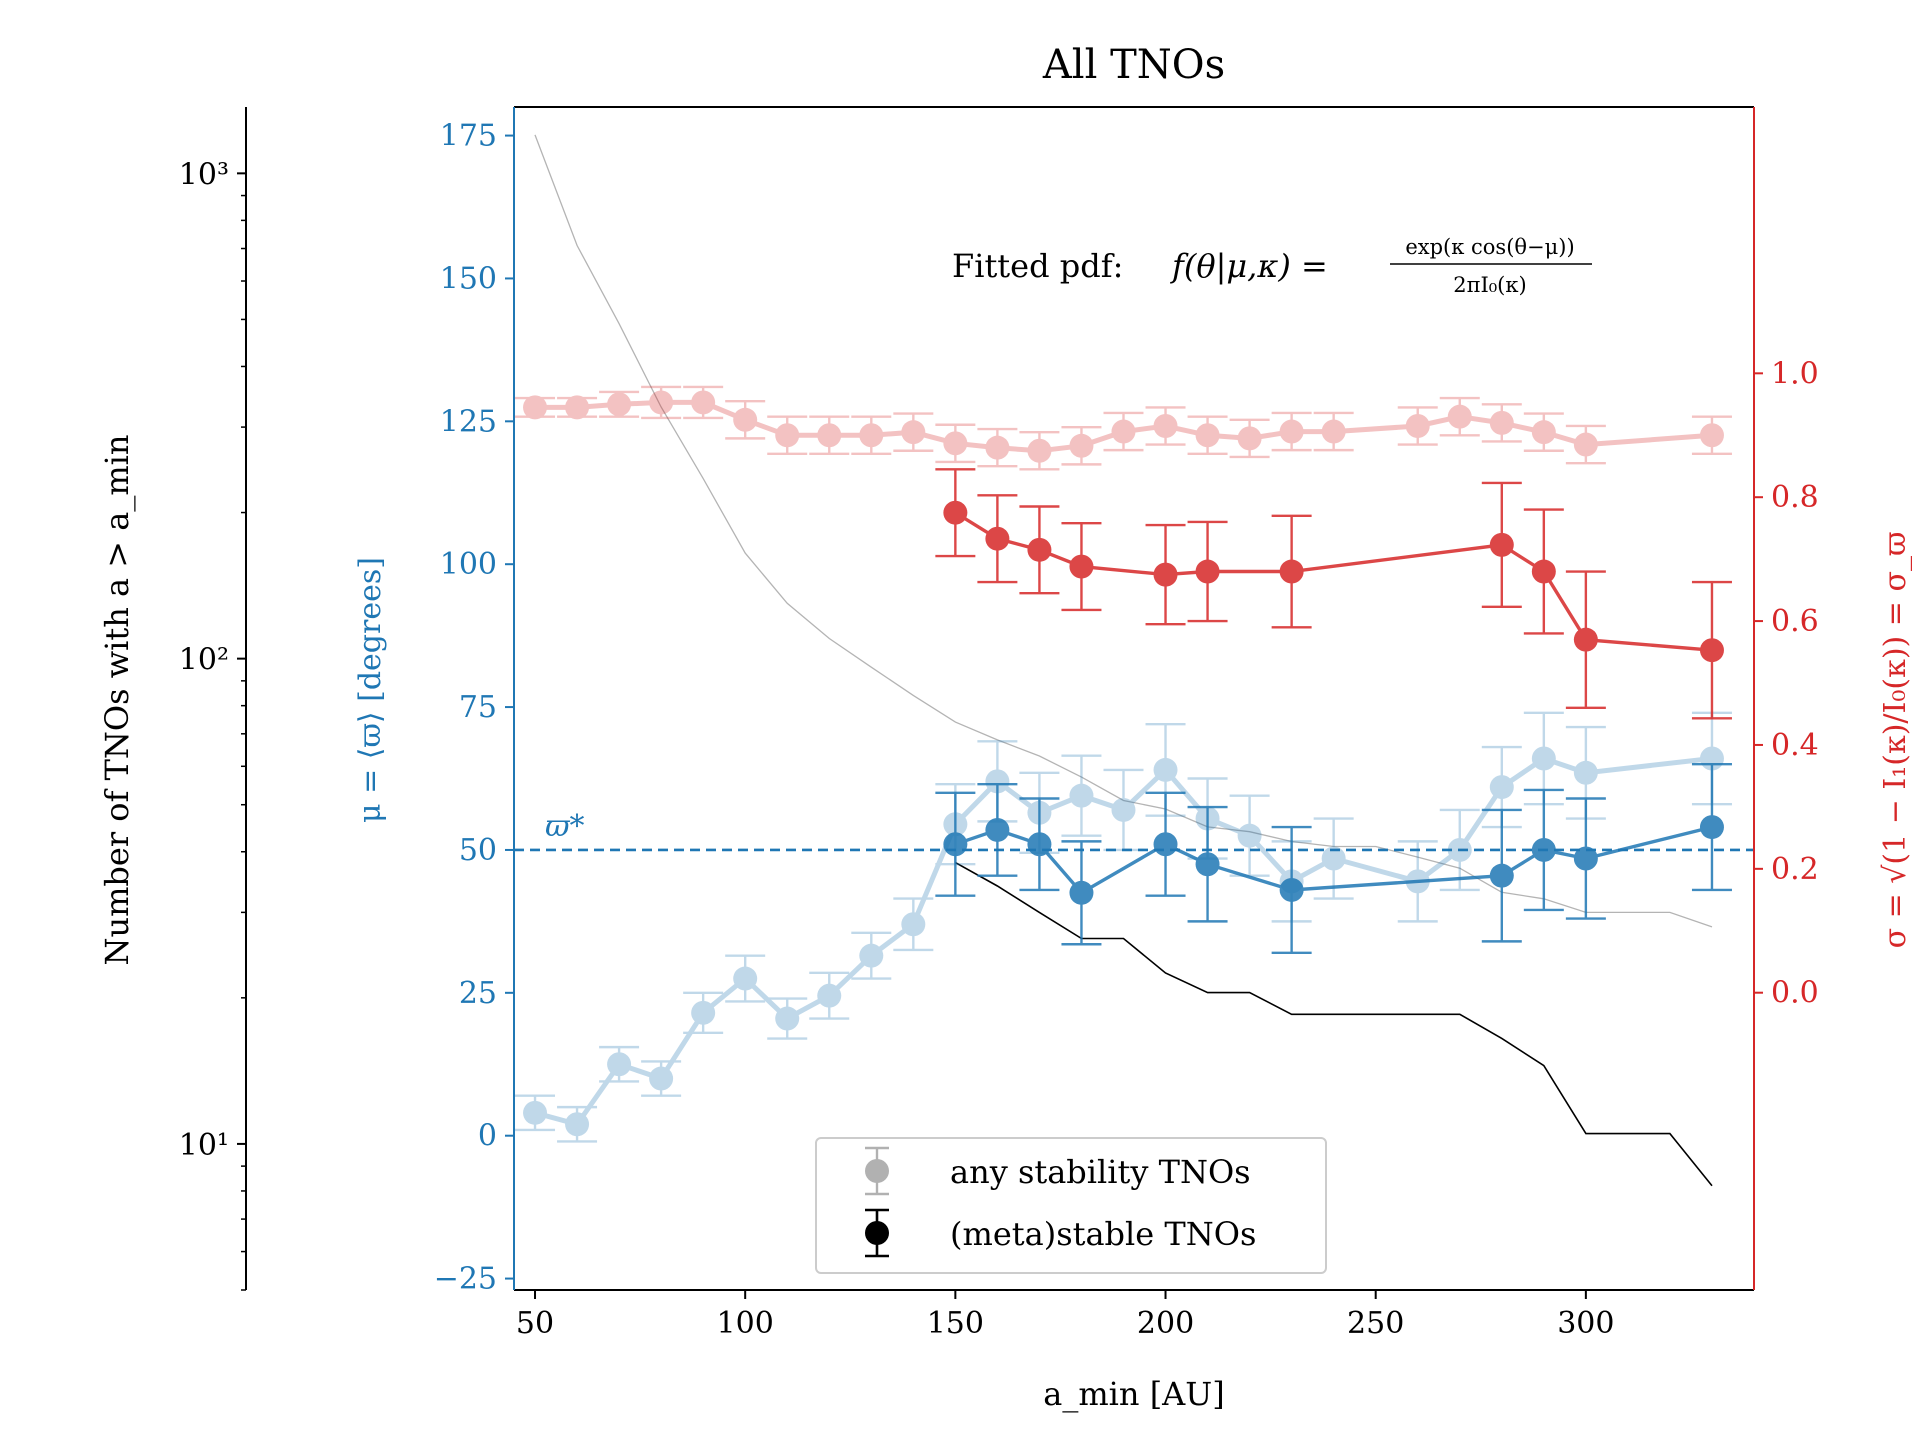  I want to click on count-tick-label: 10³, so click(204, 174).